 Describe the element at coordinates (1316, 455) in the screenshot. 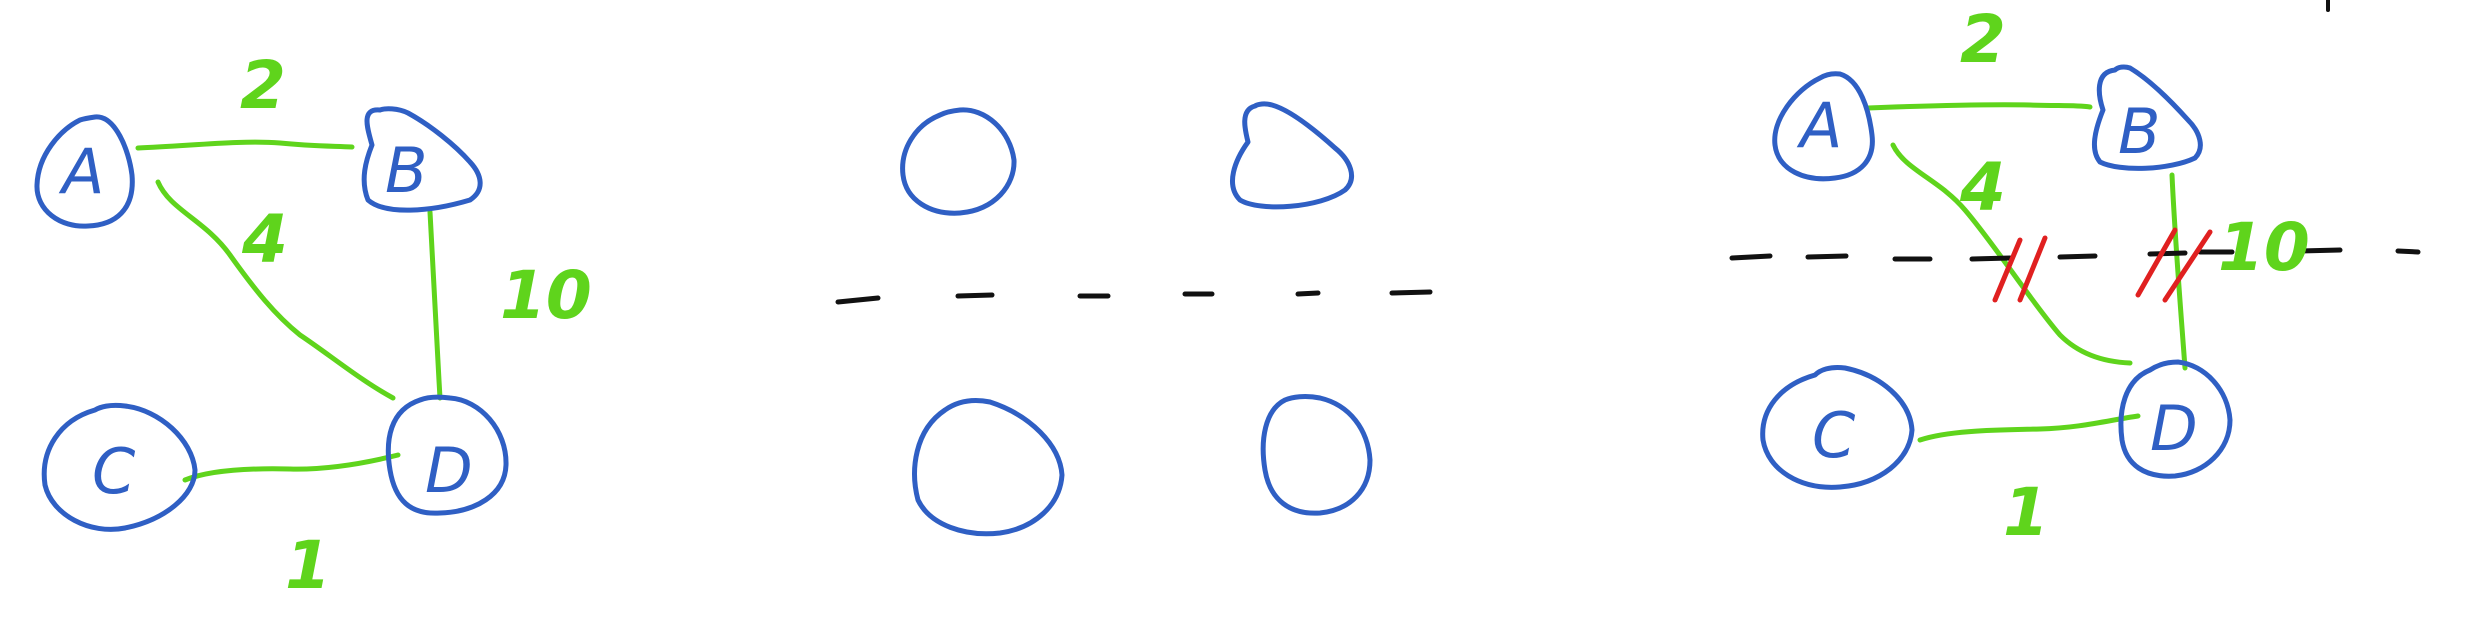

I see `empty-node-bottom-right` at that location.